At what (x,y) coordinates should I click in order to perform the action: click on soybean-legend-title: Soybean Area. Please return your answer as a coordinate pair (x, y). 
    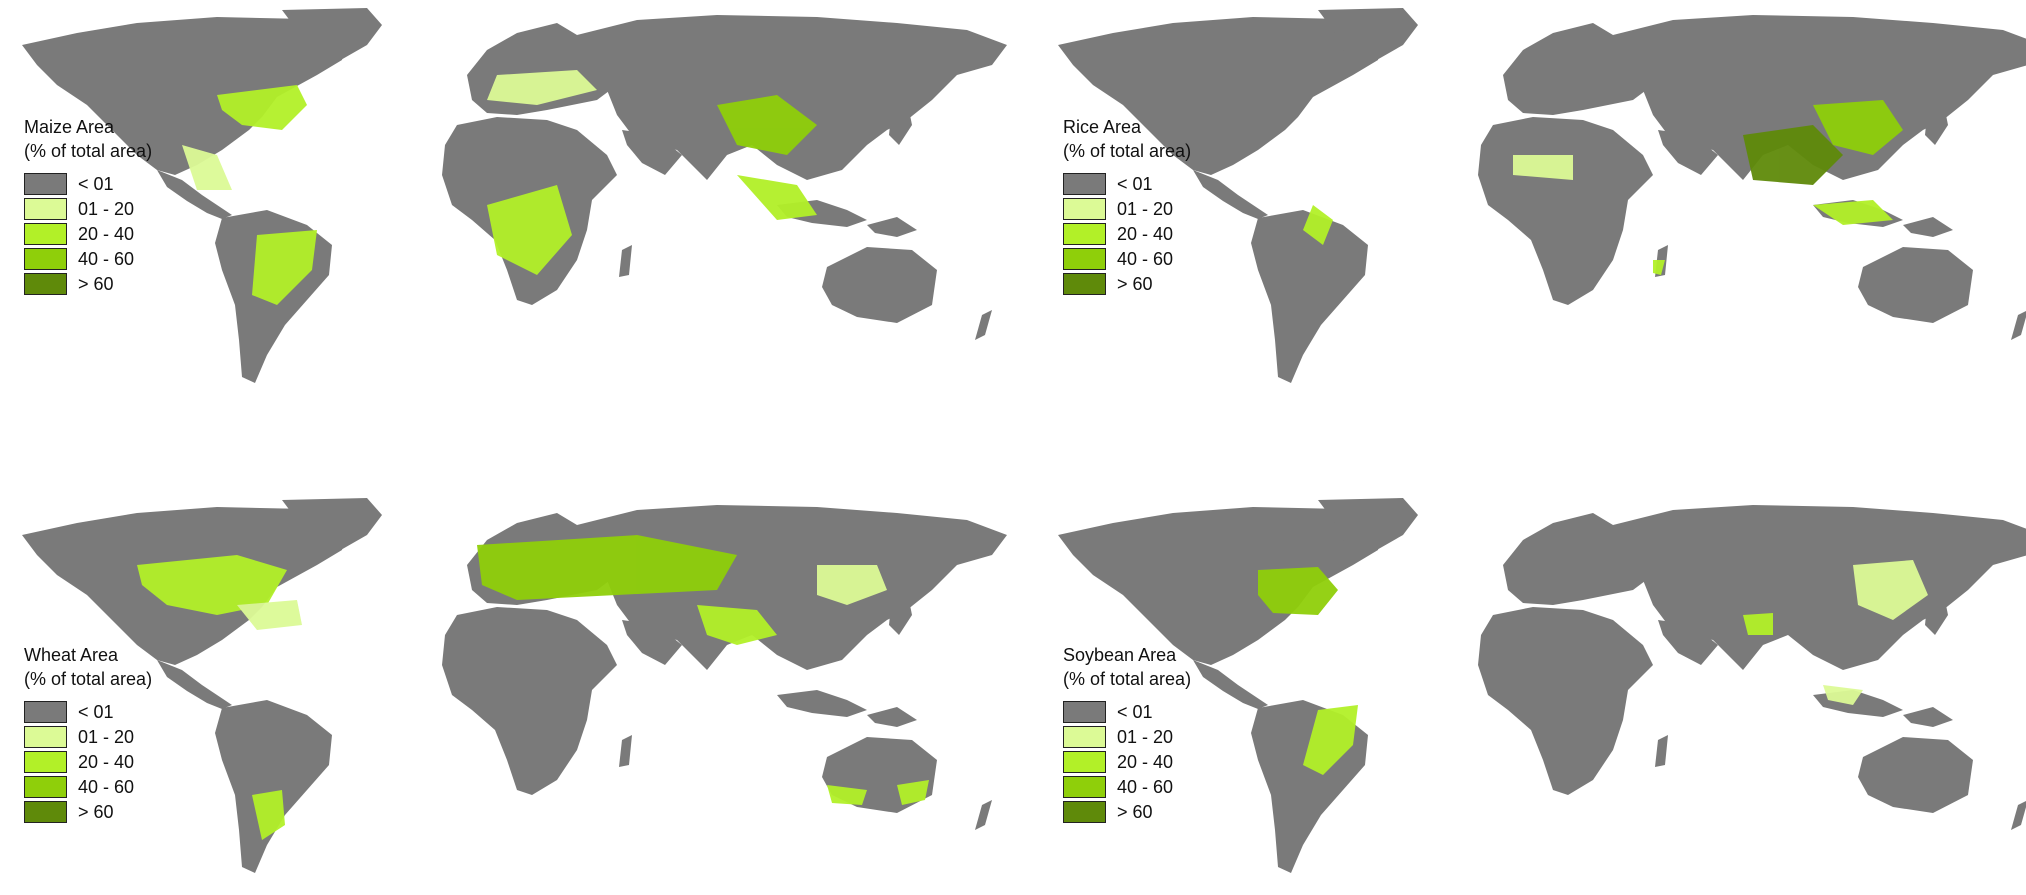
    Looking at the image, I should click on (1120, 655).